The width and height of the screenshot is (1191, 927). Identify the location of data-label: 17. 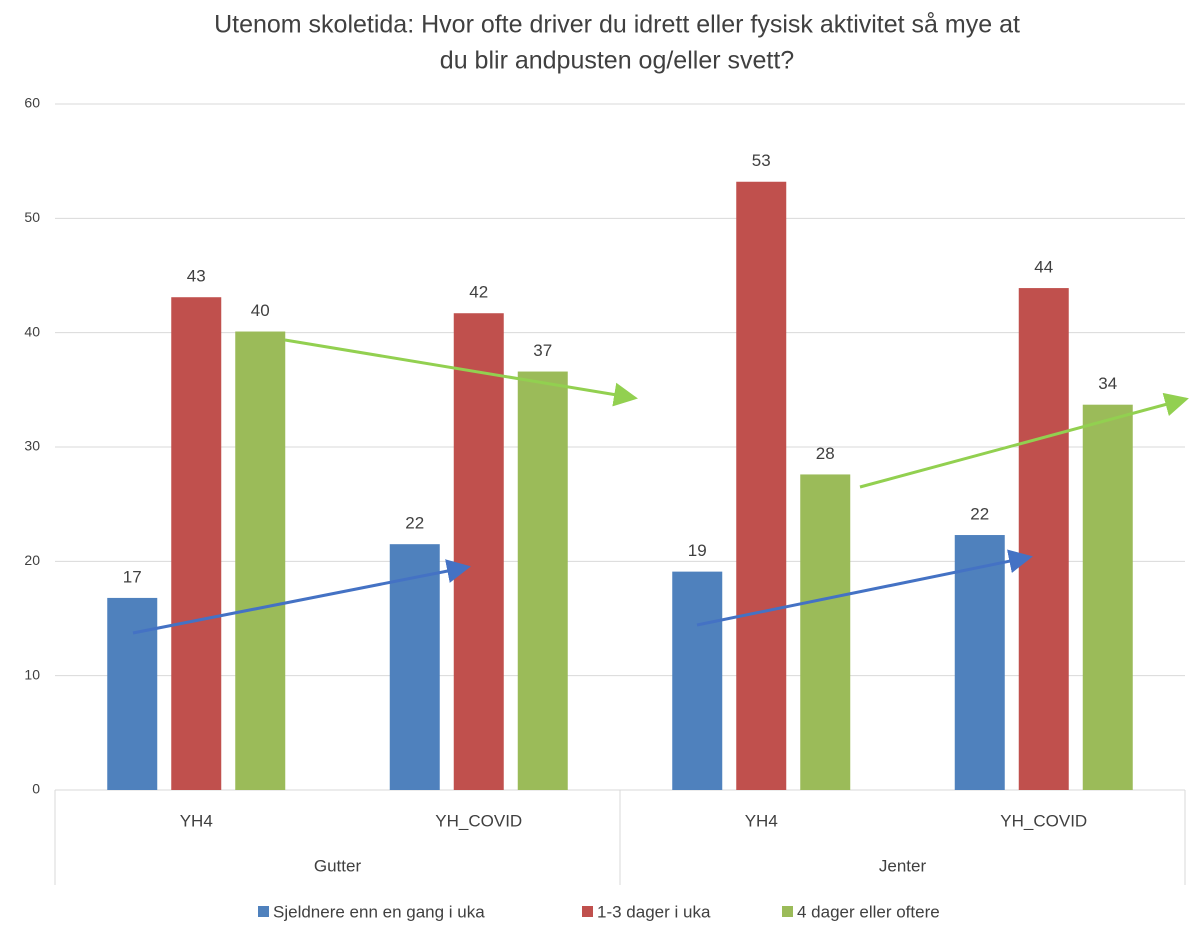
(132, 576).